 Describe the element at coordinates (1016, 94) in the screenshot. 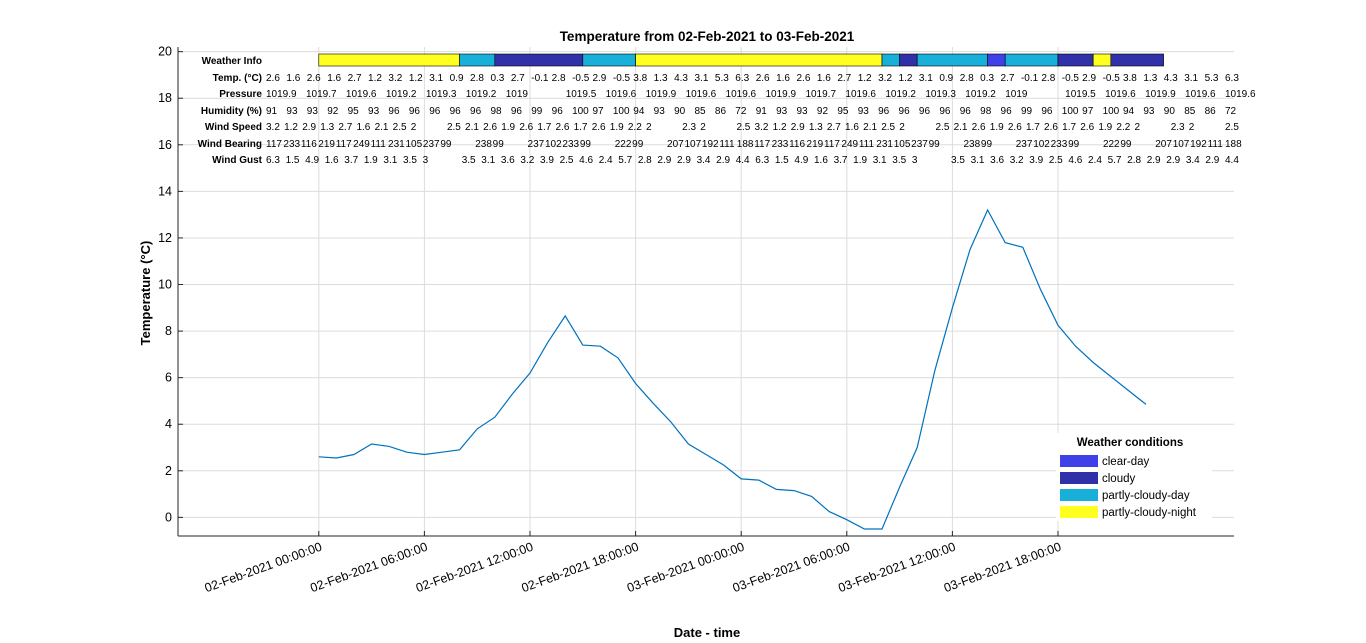

I see `info-cell: 1019` at that location.